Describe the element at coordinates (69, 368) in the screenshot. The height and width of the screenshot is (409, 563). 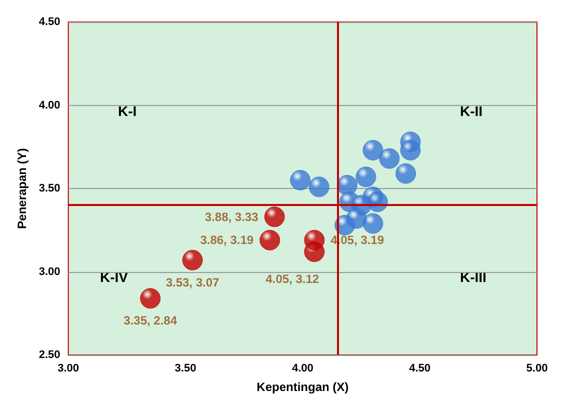
I see `x-tick-label: 3.00` at that location.